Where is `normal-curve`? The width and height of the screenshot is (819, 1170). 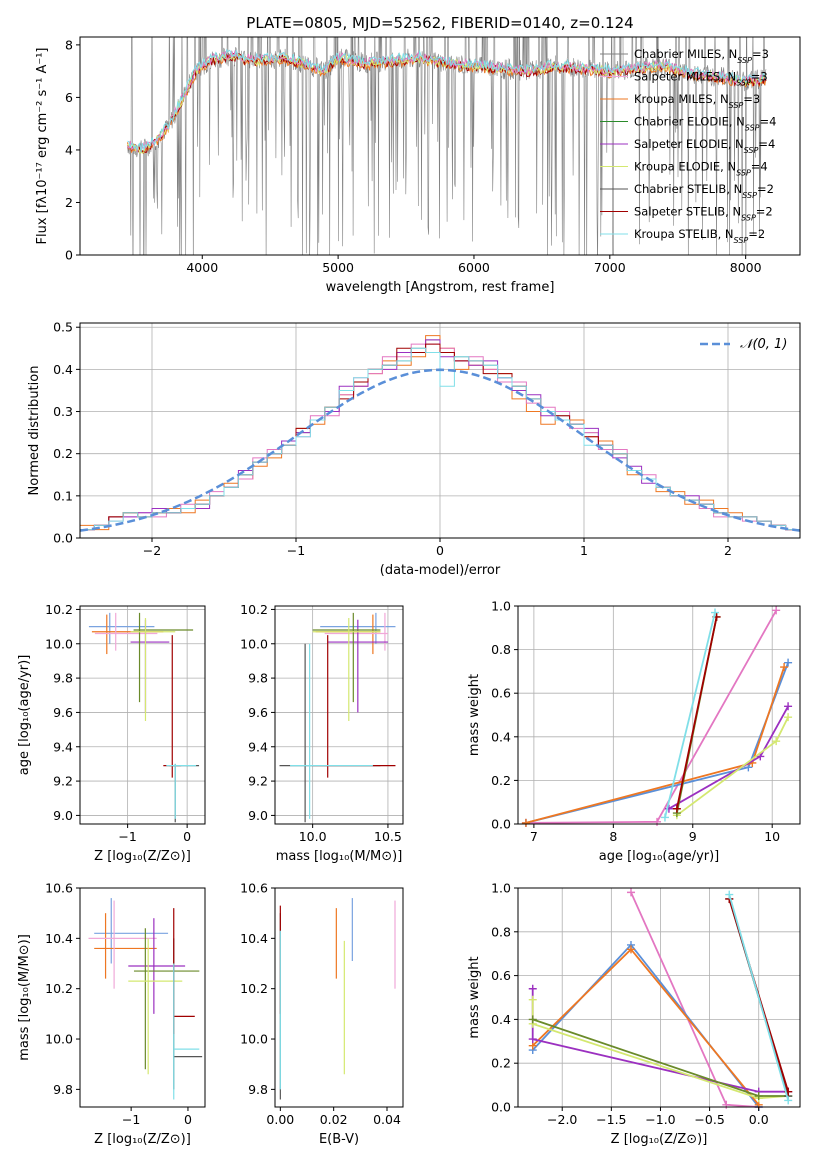 normal-curve is located at coordinates (440, 450).